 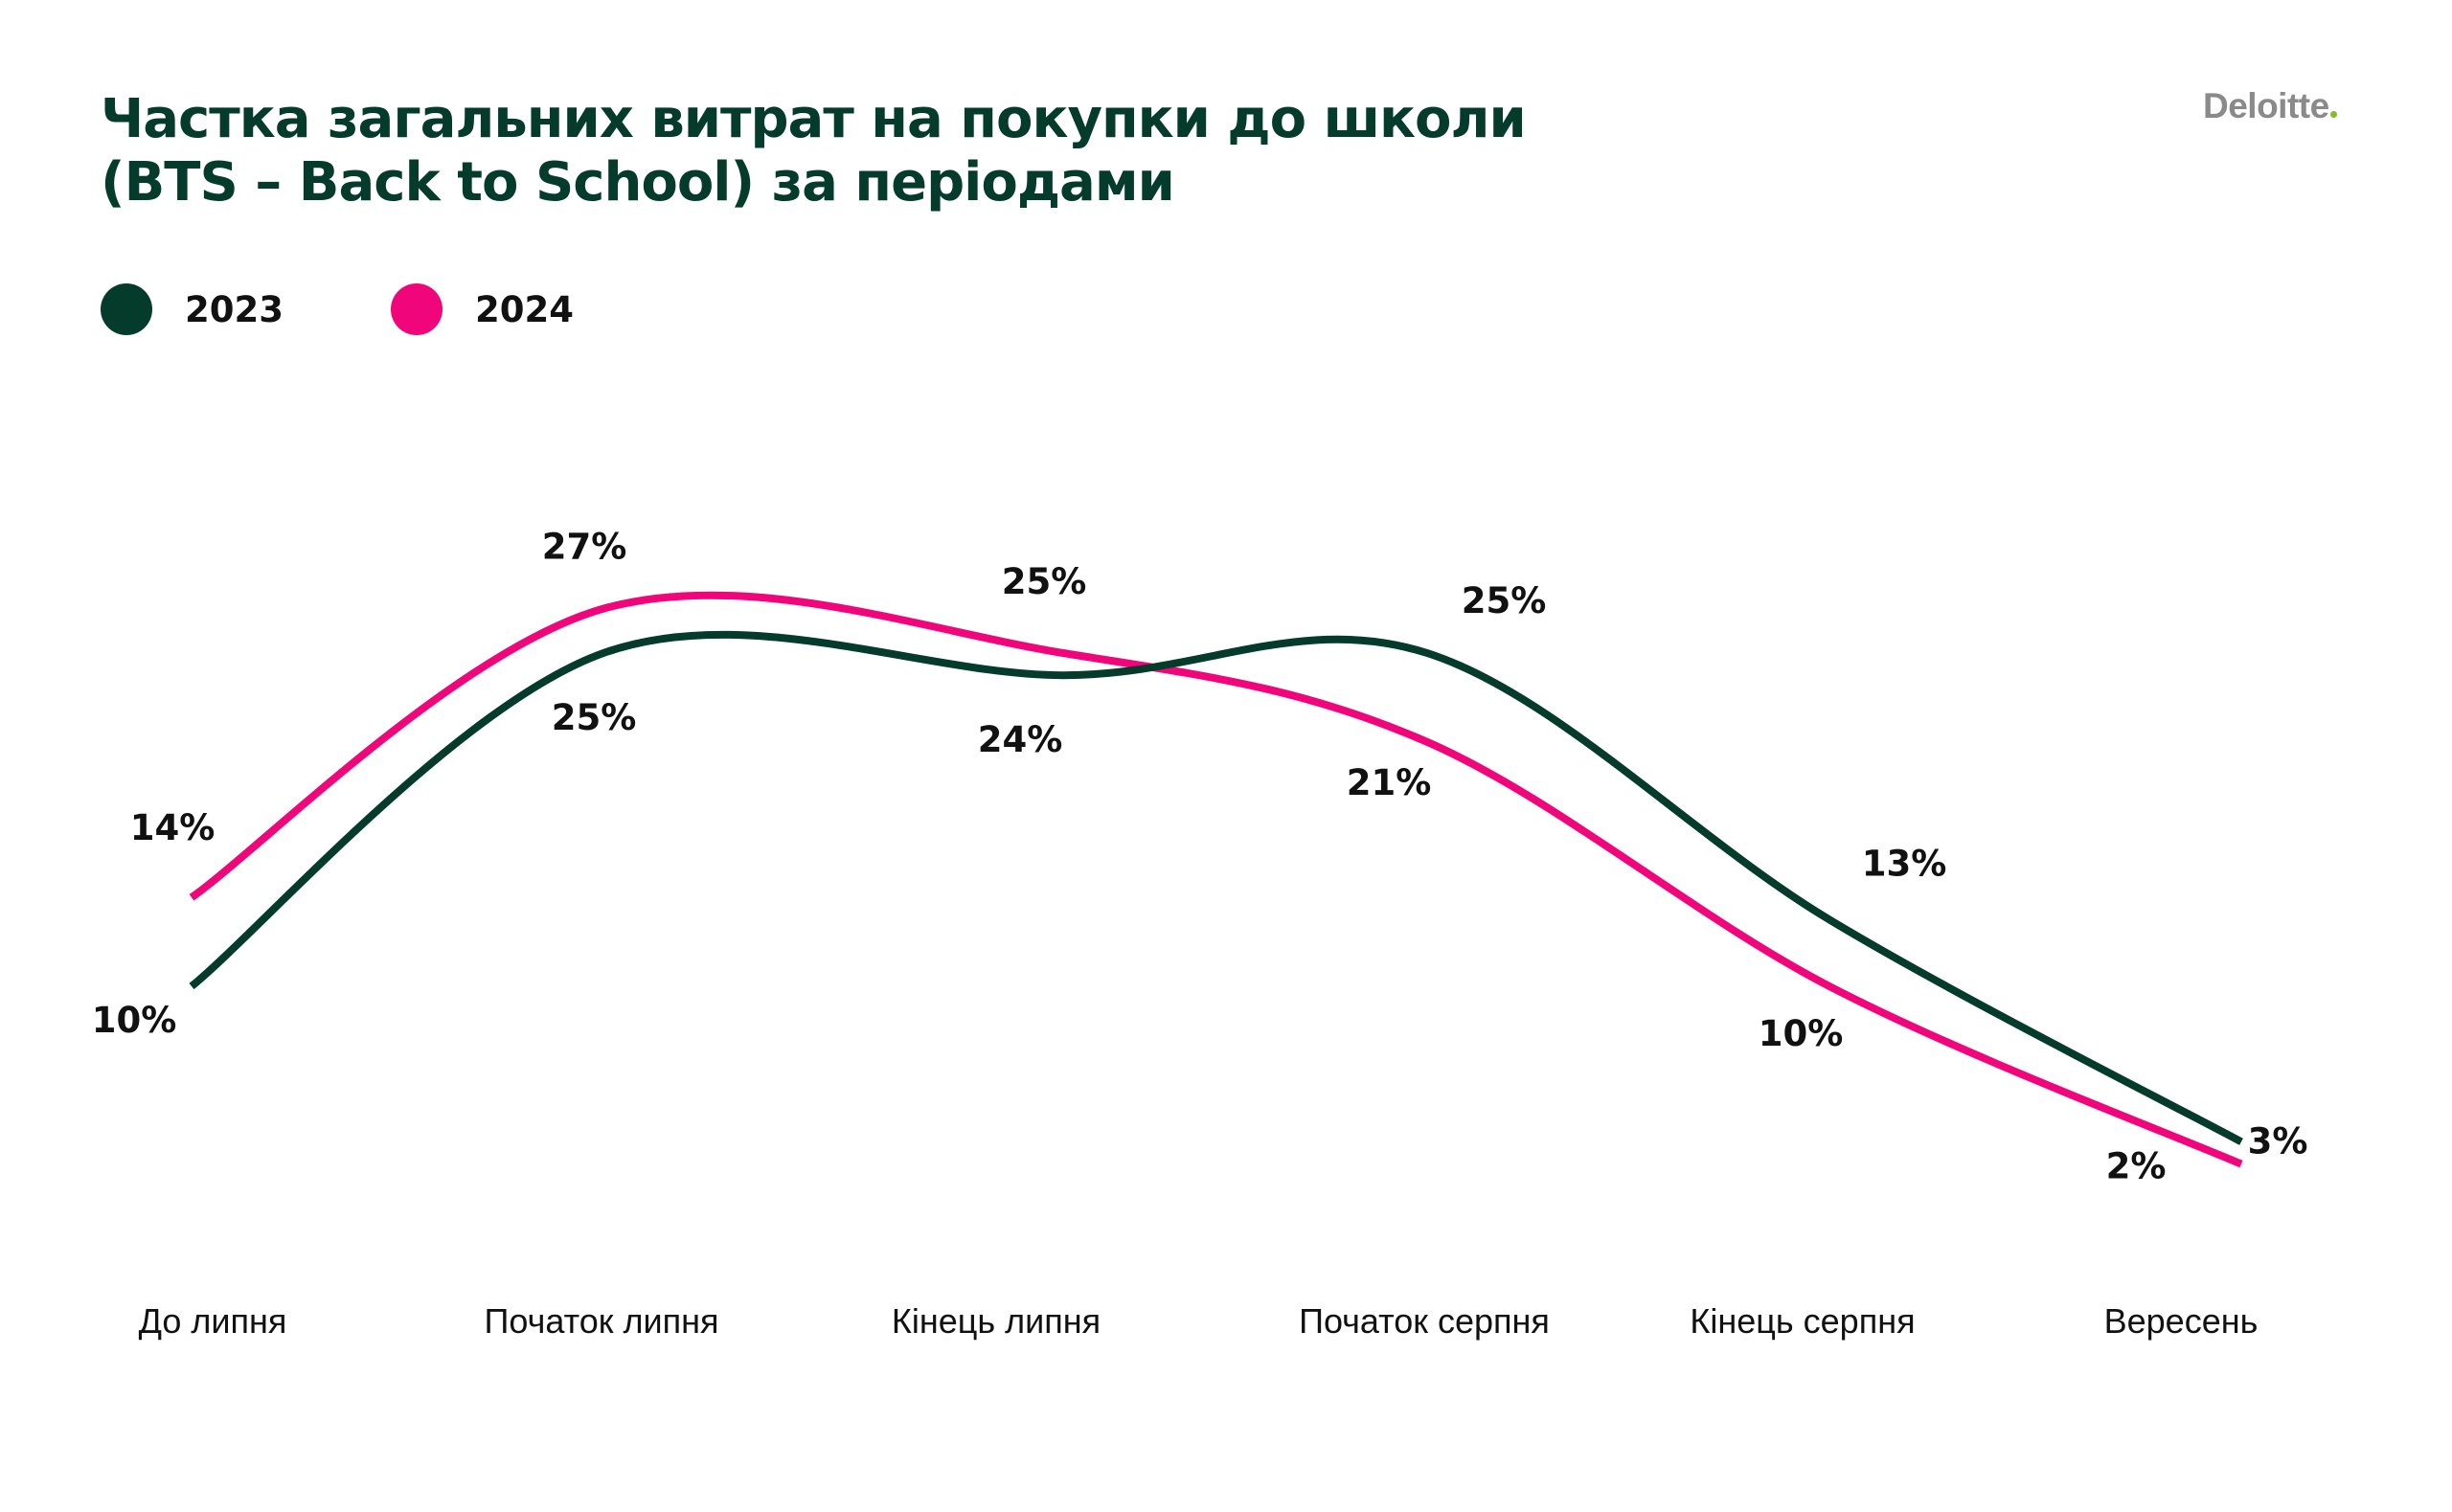 What do you see at coordinates (1504, 600) in the screenshot?
I see `data-label-2023-3: 25%` at bounding box center [1504, 600].